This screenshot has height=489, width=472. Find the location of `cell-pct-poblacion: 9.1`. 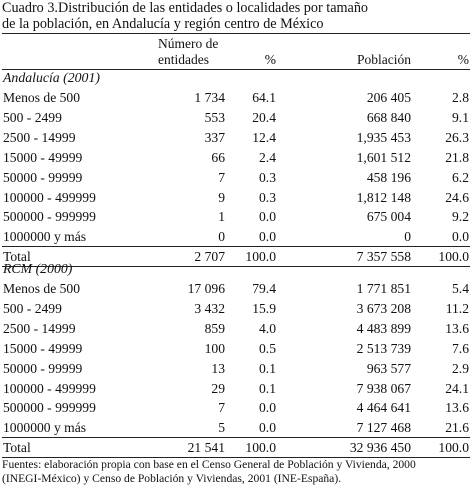

cell-pct-poblacion: 9.1 is located at coordinates (460, 117).